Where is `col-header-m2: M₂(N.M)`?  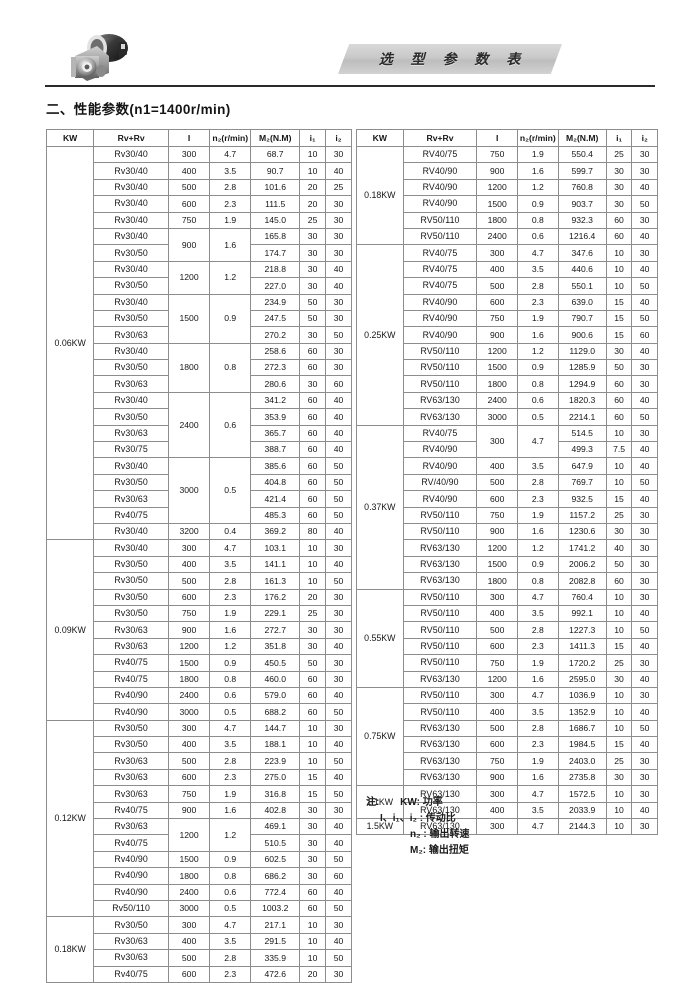 col-header-m2: M₂(N.M) is located at coordinates (582, 138).